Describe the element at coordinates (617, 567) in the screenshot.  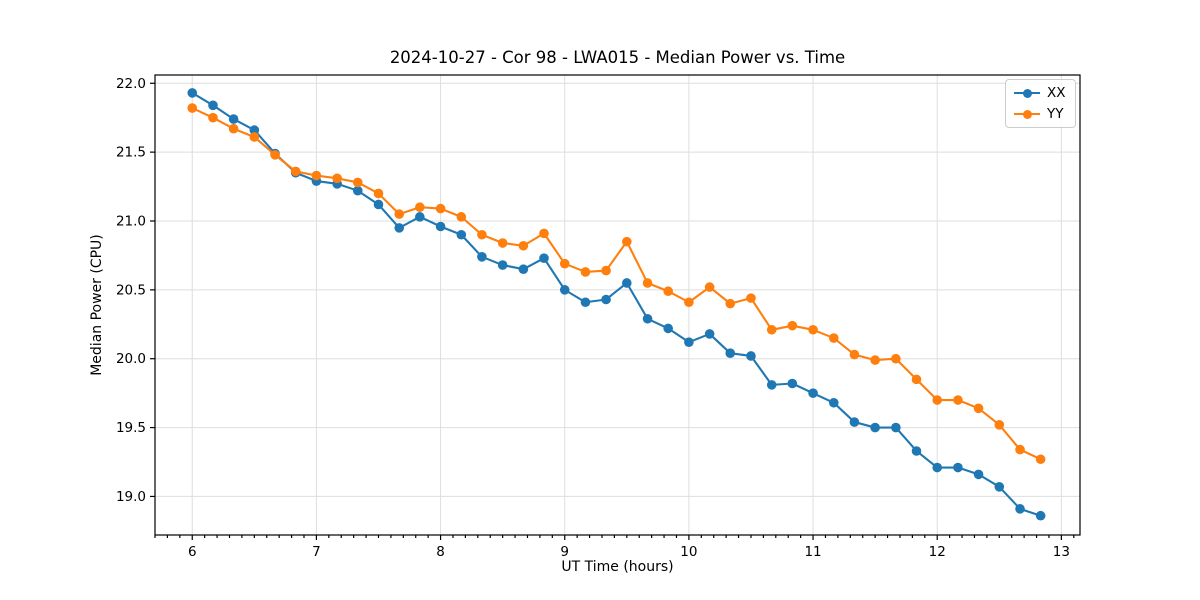
I see `x-axis-label: UT Time (hours)` at that location.